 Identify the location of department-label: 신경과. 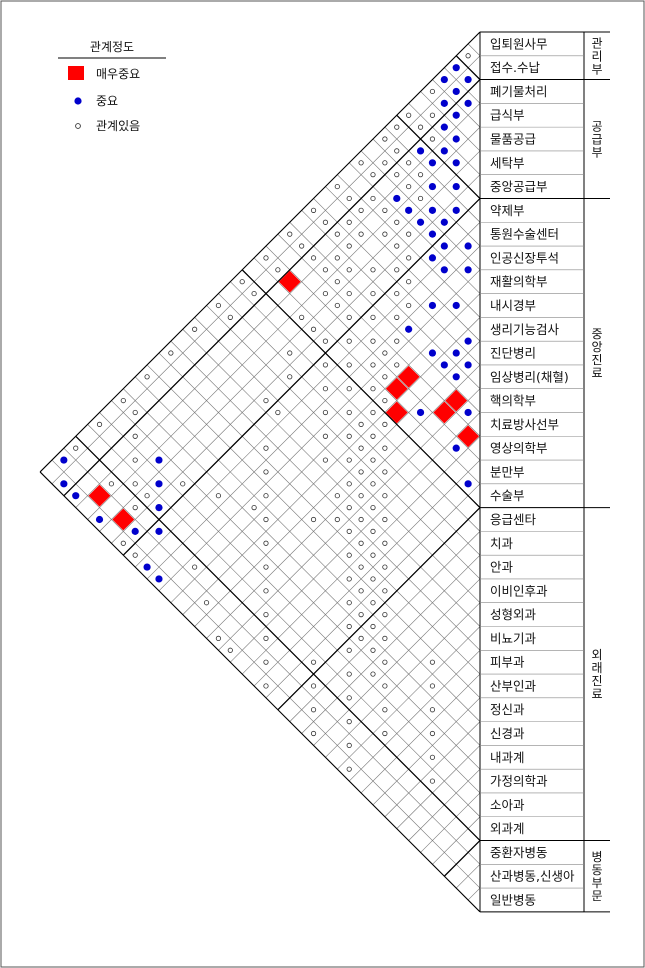
(507, 733).